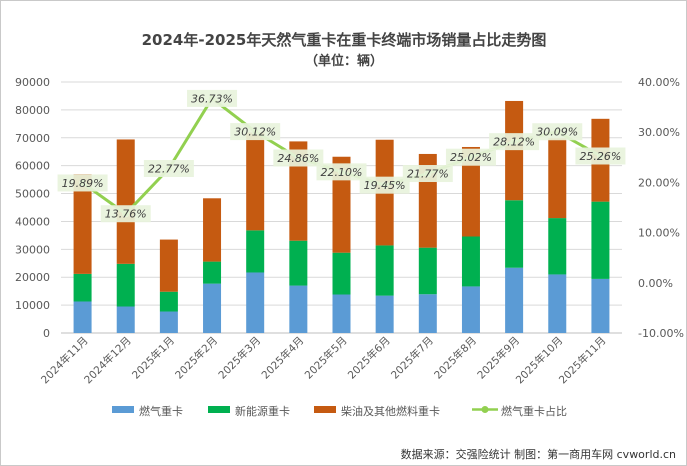 This screenshot has height=466, width=687. What do you see at coordinates (339, 411) in the screenshot?
I see `legend: 燃气重卡 新能源重卡 柴油及其他燃料重卡 燃气重卡占比` at bounding box center [339, 411].